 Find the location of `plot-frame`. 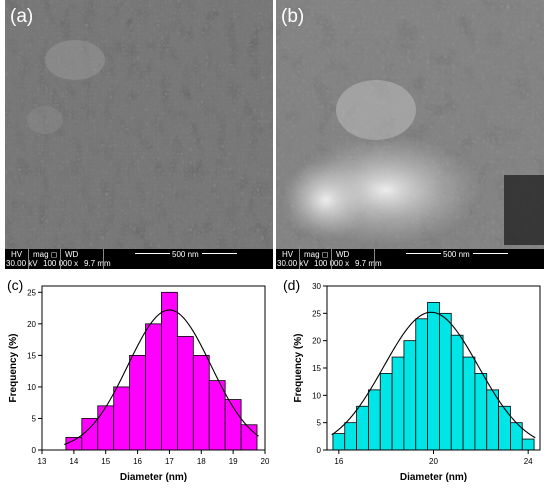

plot-frame is located at coordinates (153, 368).